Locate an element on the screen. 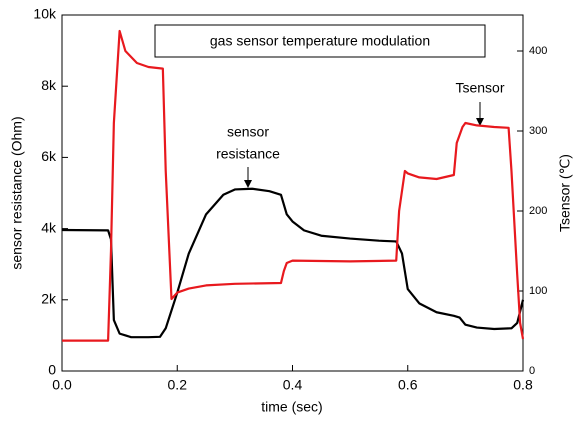  x-tick-label: 0.6 is located at coordinates (408, 385).